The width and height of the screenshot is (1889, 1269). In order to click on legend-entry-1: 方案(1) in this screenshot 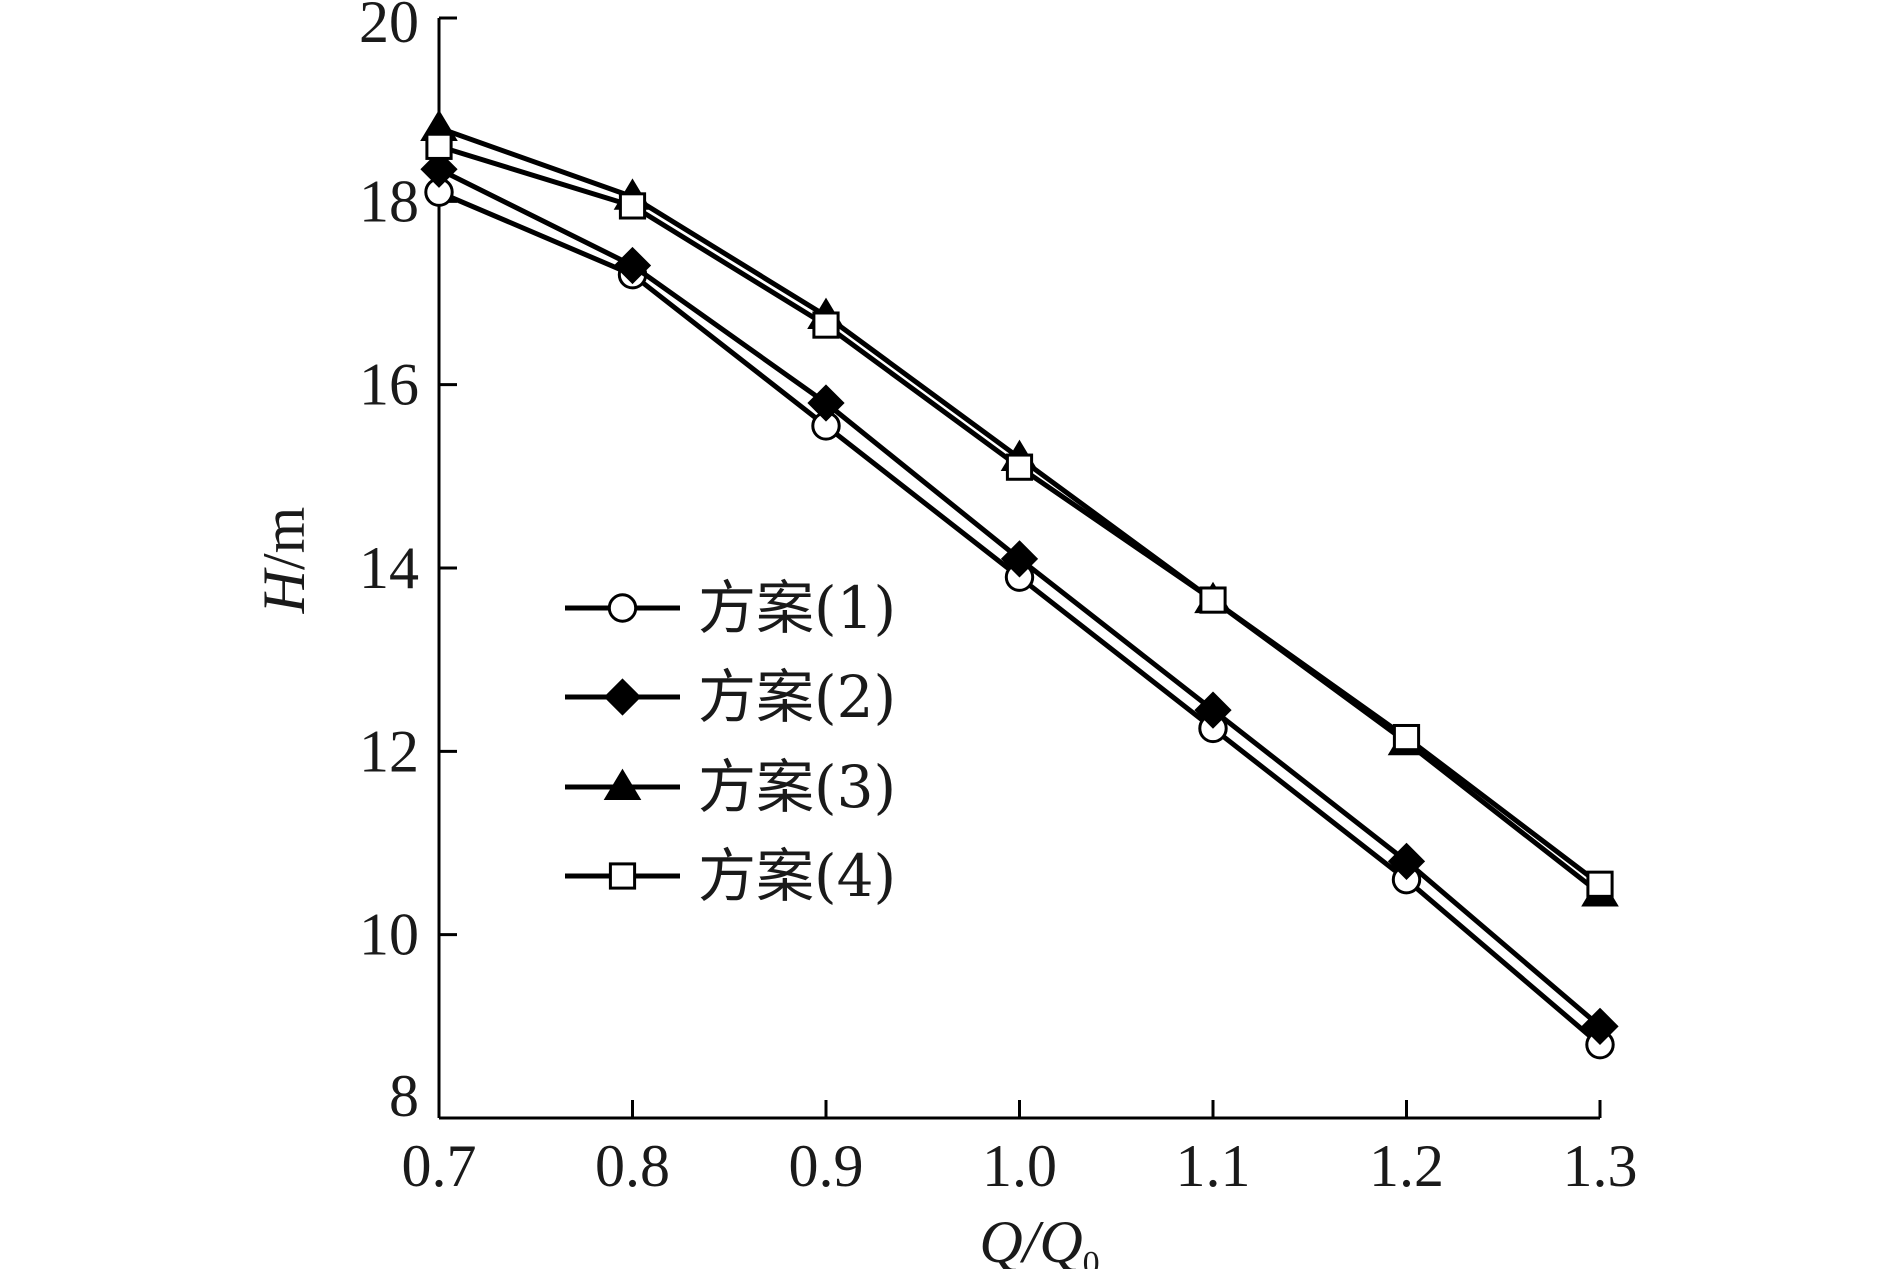, I will do `click(730, 608)`.